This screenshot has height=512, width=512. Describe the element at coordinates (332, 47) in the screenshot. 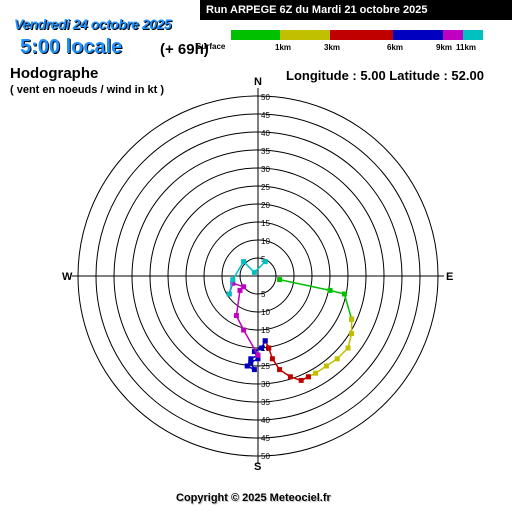

I see `legend-label: 3km` at that location.